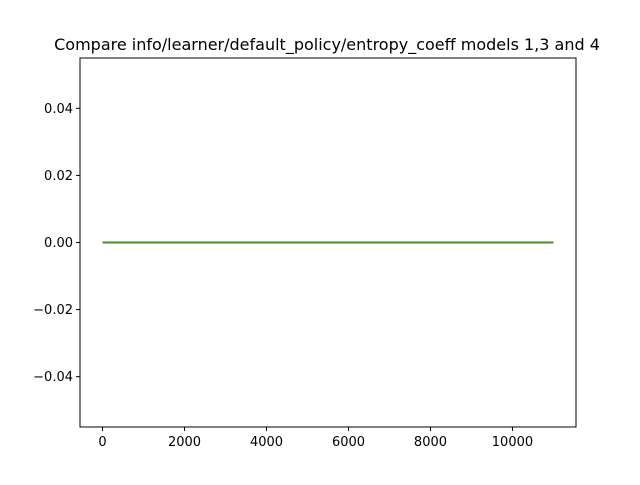 This screenshot has height=485, width=640. Describe the element at coordinates (58, 109) in the screenshot. I see `y-tick-label: 0.04` at that location.